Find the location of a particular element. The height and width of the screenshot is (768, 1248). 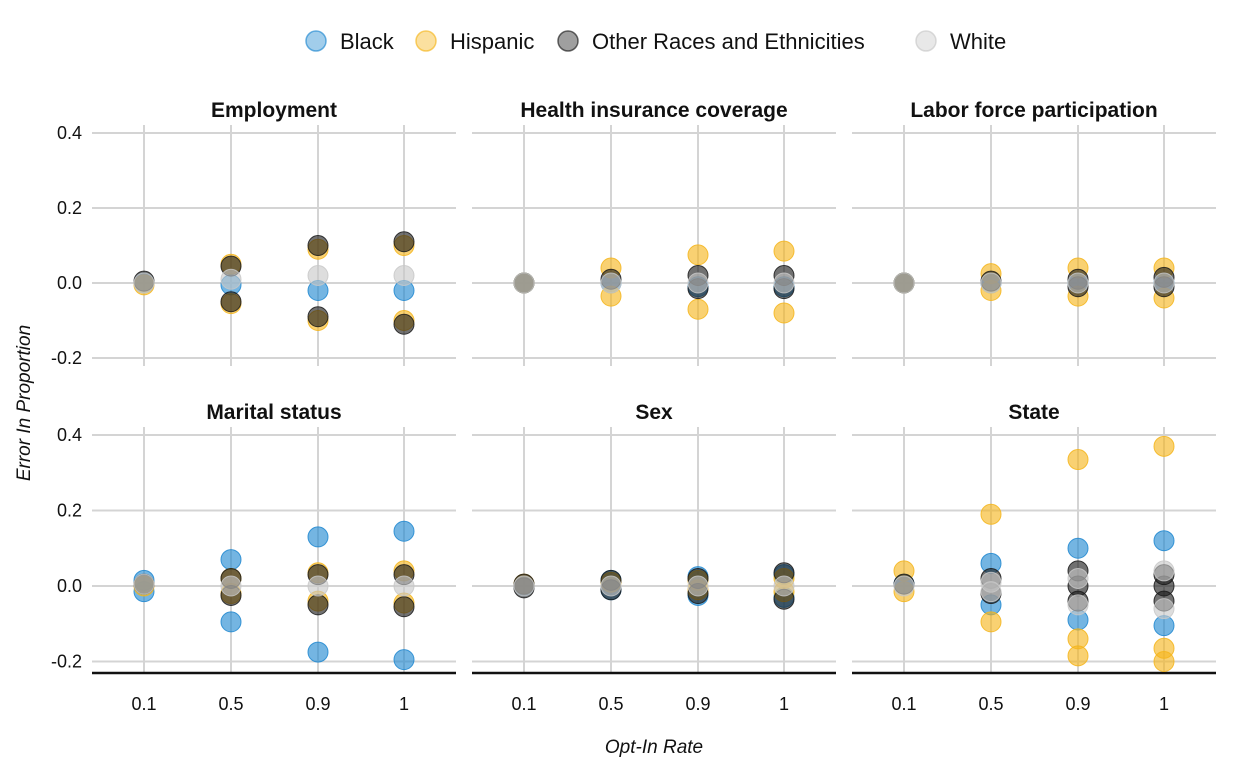

x-axis-title: Opt-In Rate is located at coordinates (654, 747).